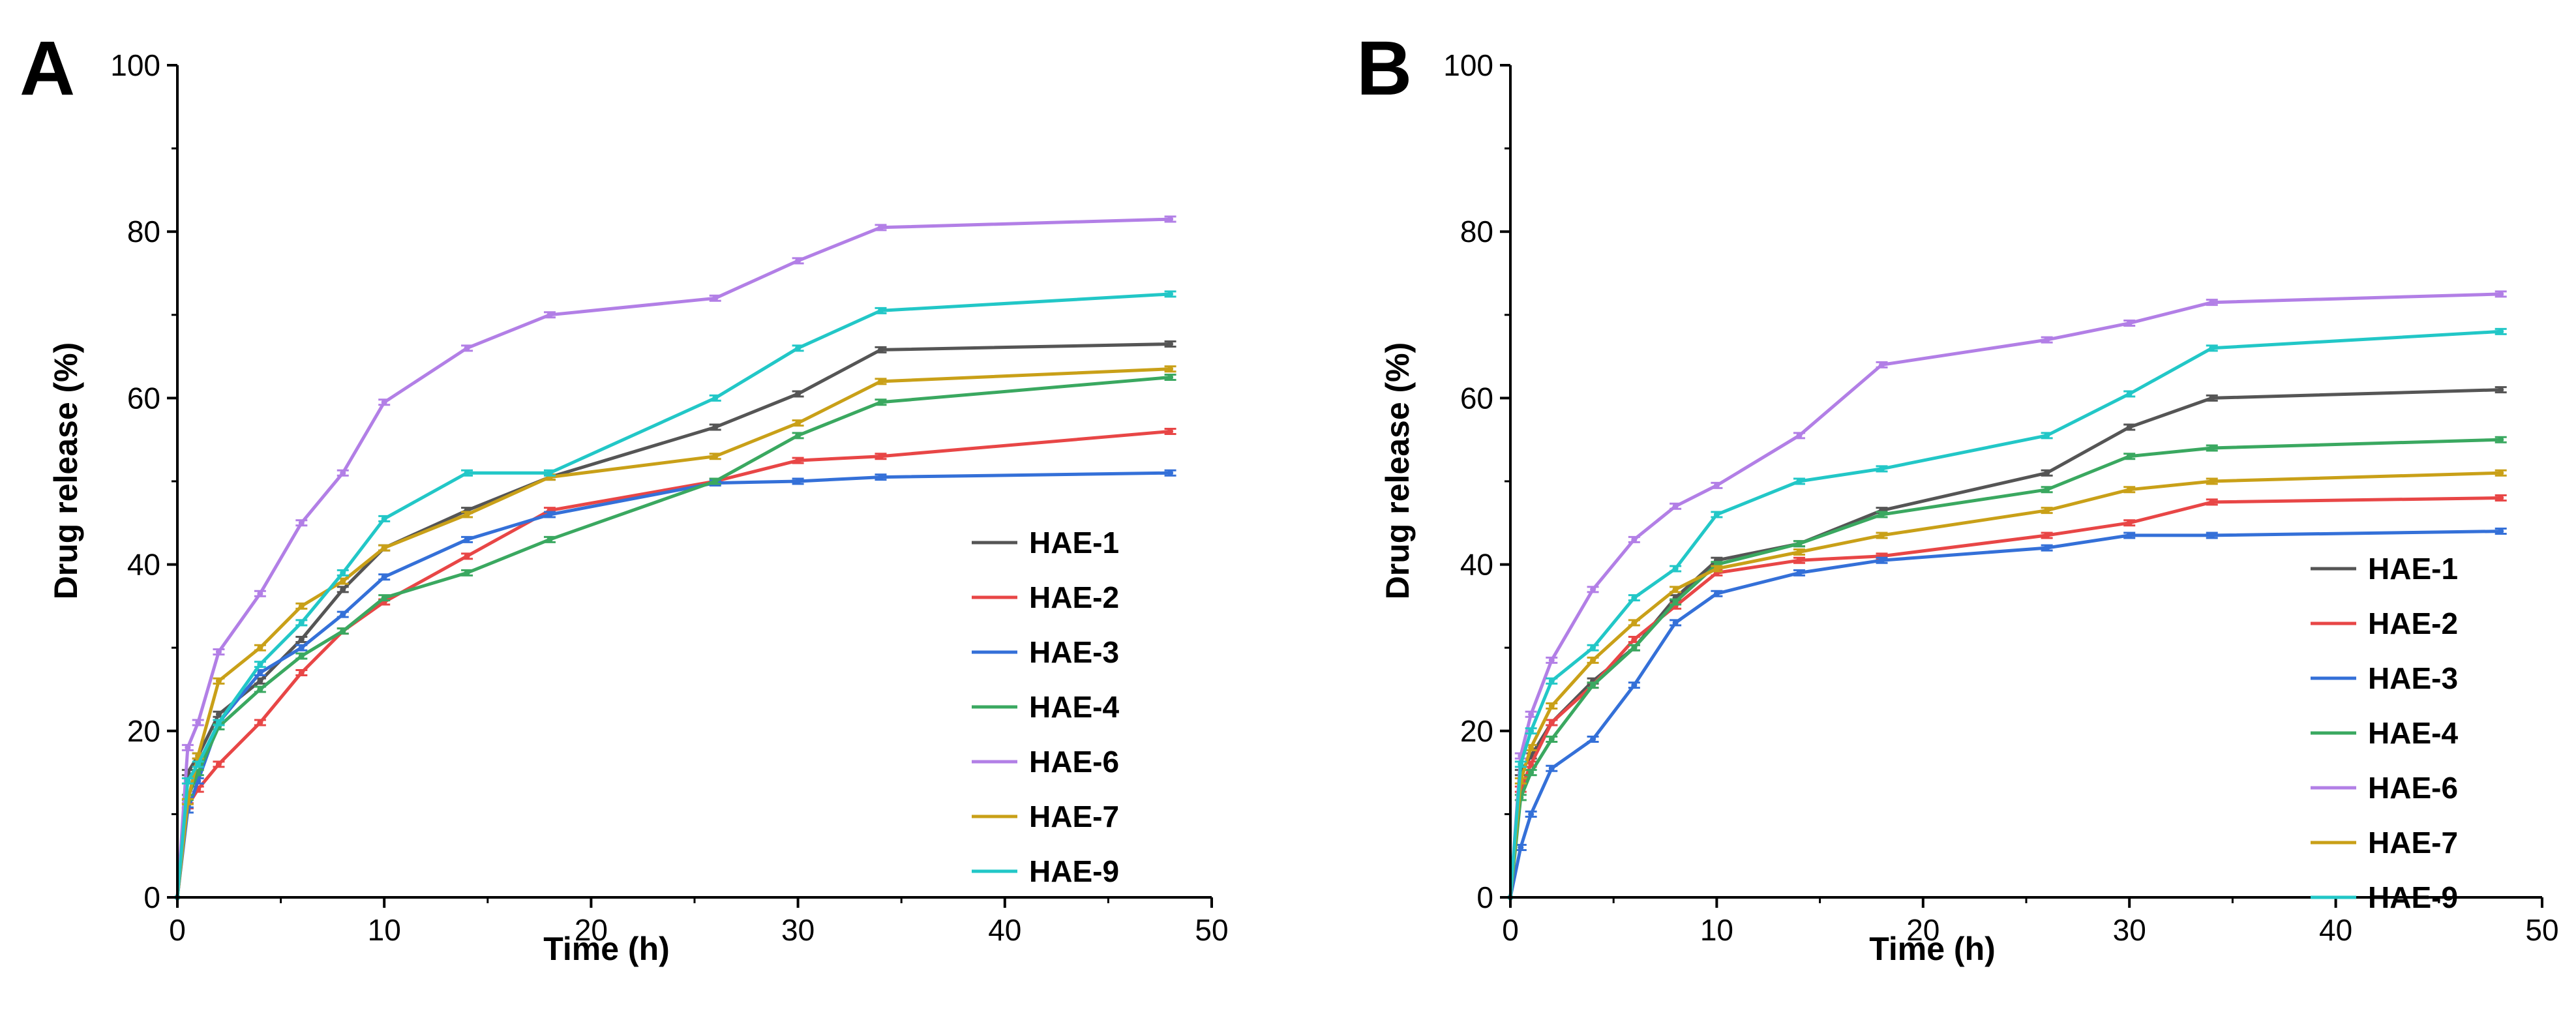 The image size is (2576, 1033). What do you see at coordinates (1384, 69) in the screenshot?
I see `panel-b-letter: B` at bounding box center [1384, 69].